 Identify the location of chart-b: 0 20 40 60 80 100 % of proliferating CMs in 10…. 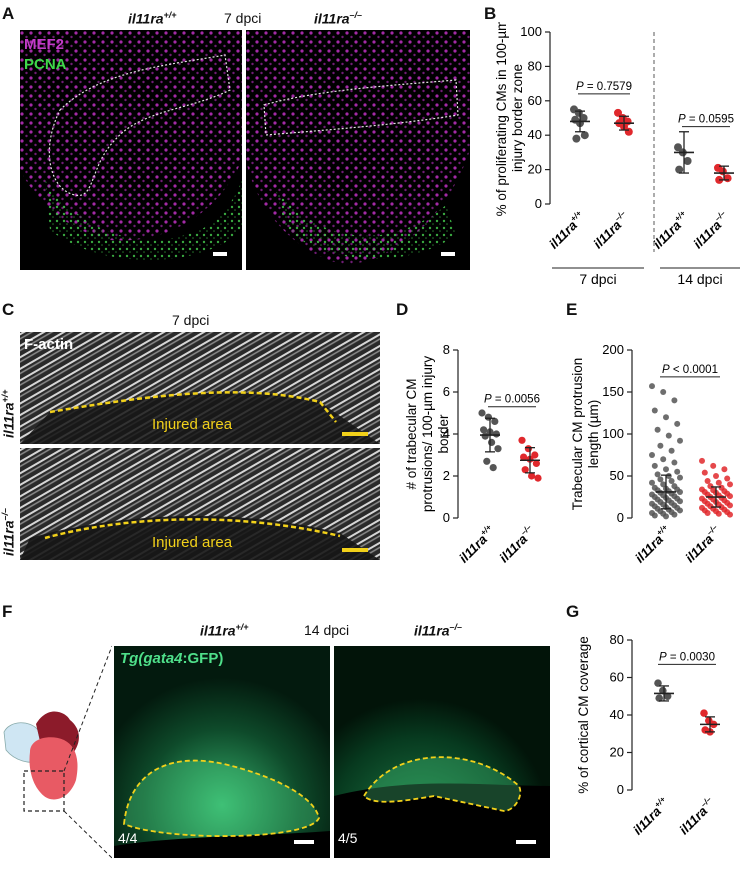
(617, 154).